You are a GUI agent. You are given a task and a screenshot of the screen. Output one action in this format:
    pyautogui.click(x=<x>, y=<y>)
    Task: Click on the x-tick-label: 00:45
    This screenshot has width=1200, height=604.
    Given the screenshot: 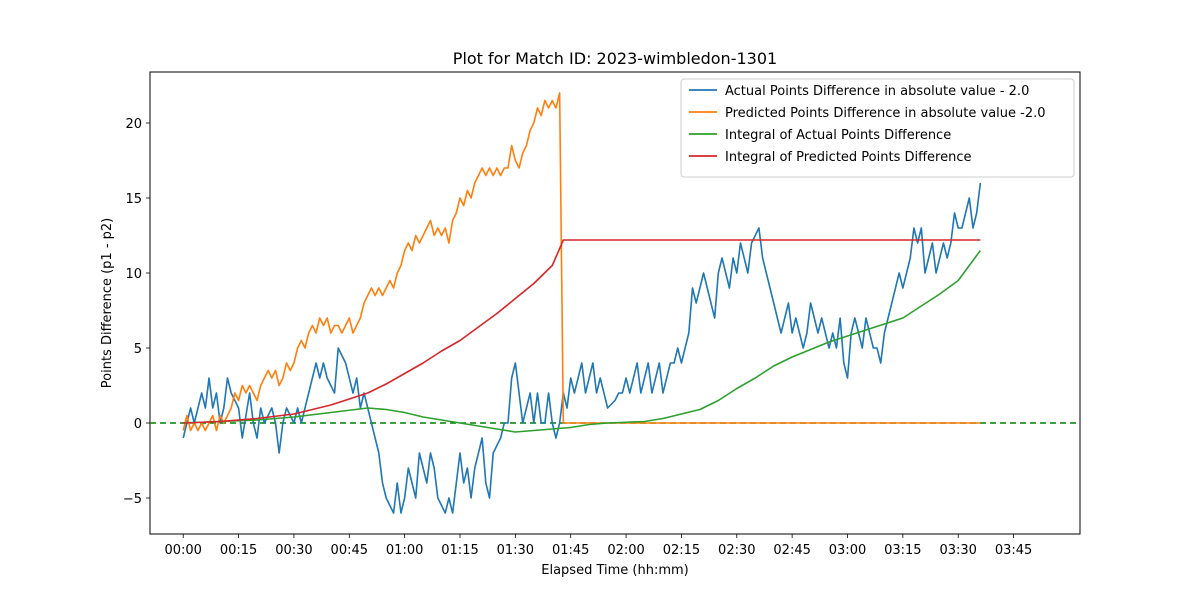 What is the action you would take?
    pyautogui.click(x=349, y=550)
    